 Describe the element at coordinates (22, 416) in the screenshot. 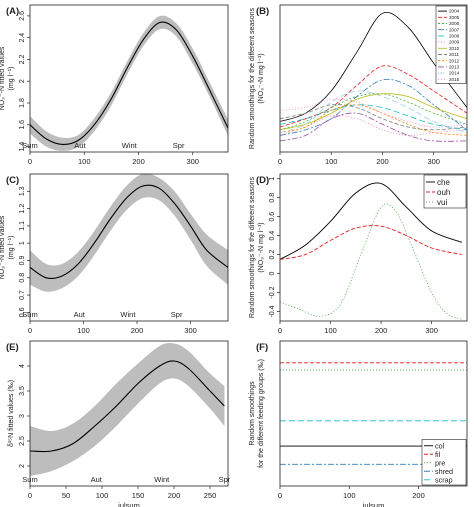

I see `y-tick-label: 3` at that location.